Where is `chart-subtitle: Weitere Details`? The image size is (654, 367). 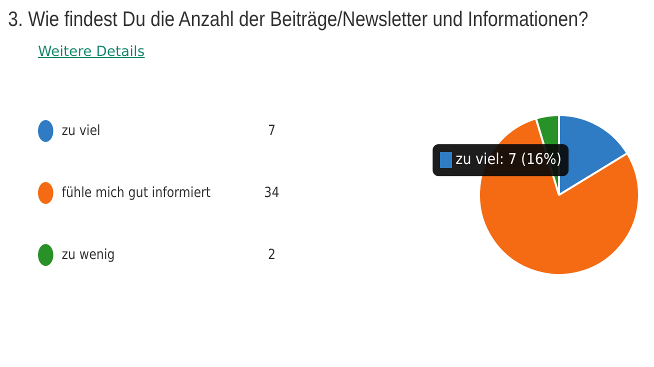 chart-subtitle: Weitere Details is located at coordinates (92, 52).